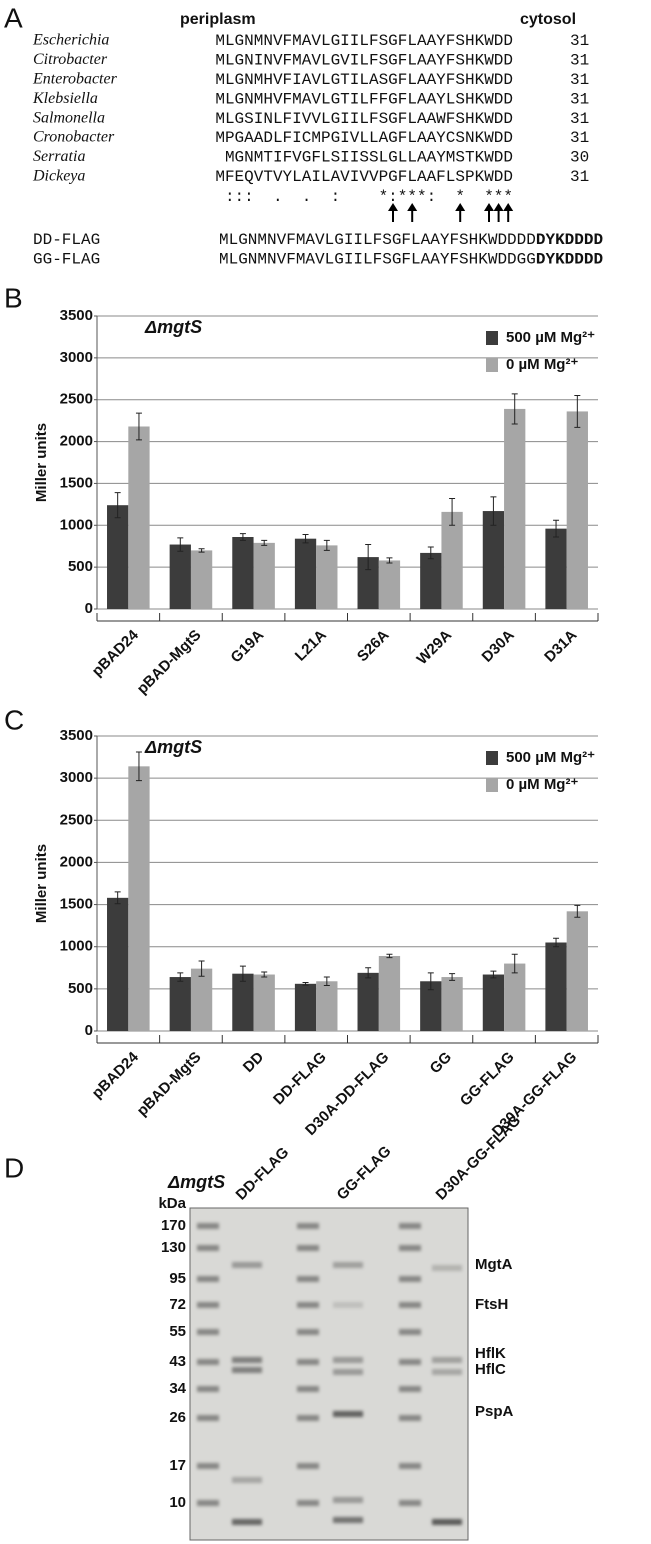  I want to click on sequence: MPGAADLFICMPGIVLLAGFLAAYCSNKWDD, so click(364, 138).